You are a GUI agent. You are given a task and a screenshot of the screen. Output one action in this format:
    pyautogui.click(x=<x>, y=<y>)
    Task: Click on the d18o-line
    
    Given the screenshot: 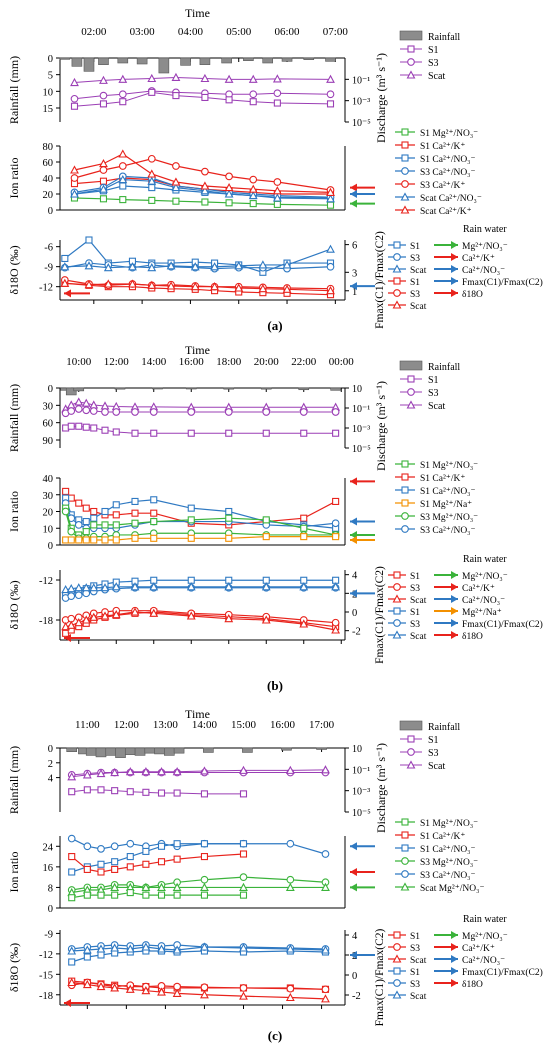 What is the action you would take?
    pyautogui.click(x=197, y=287)
    